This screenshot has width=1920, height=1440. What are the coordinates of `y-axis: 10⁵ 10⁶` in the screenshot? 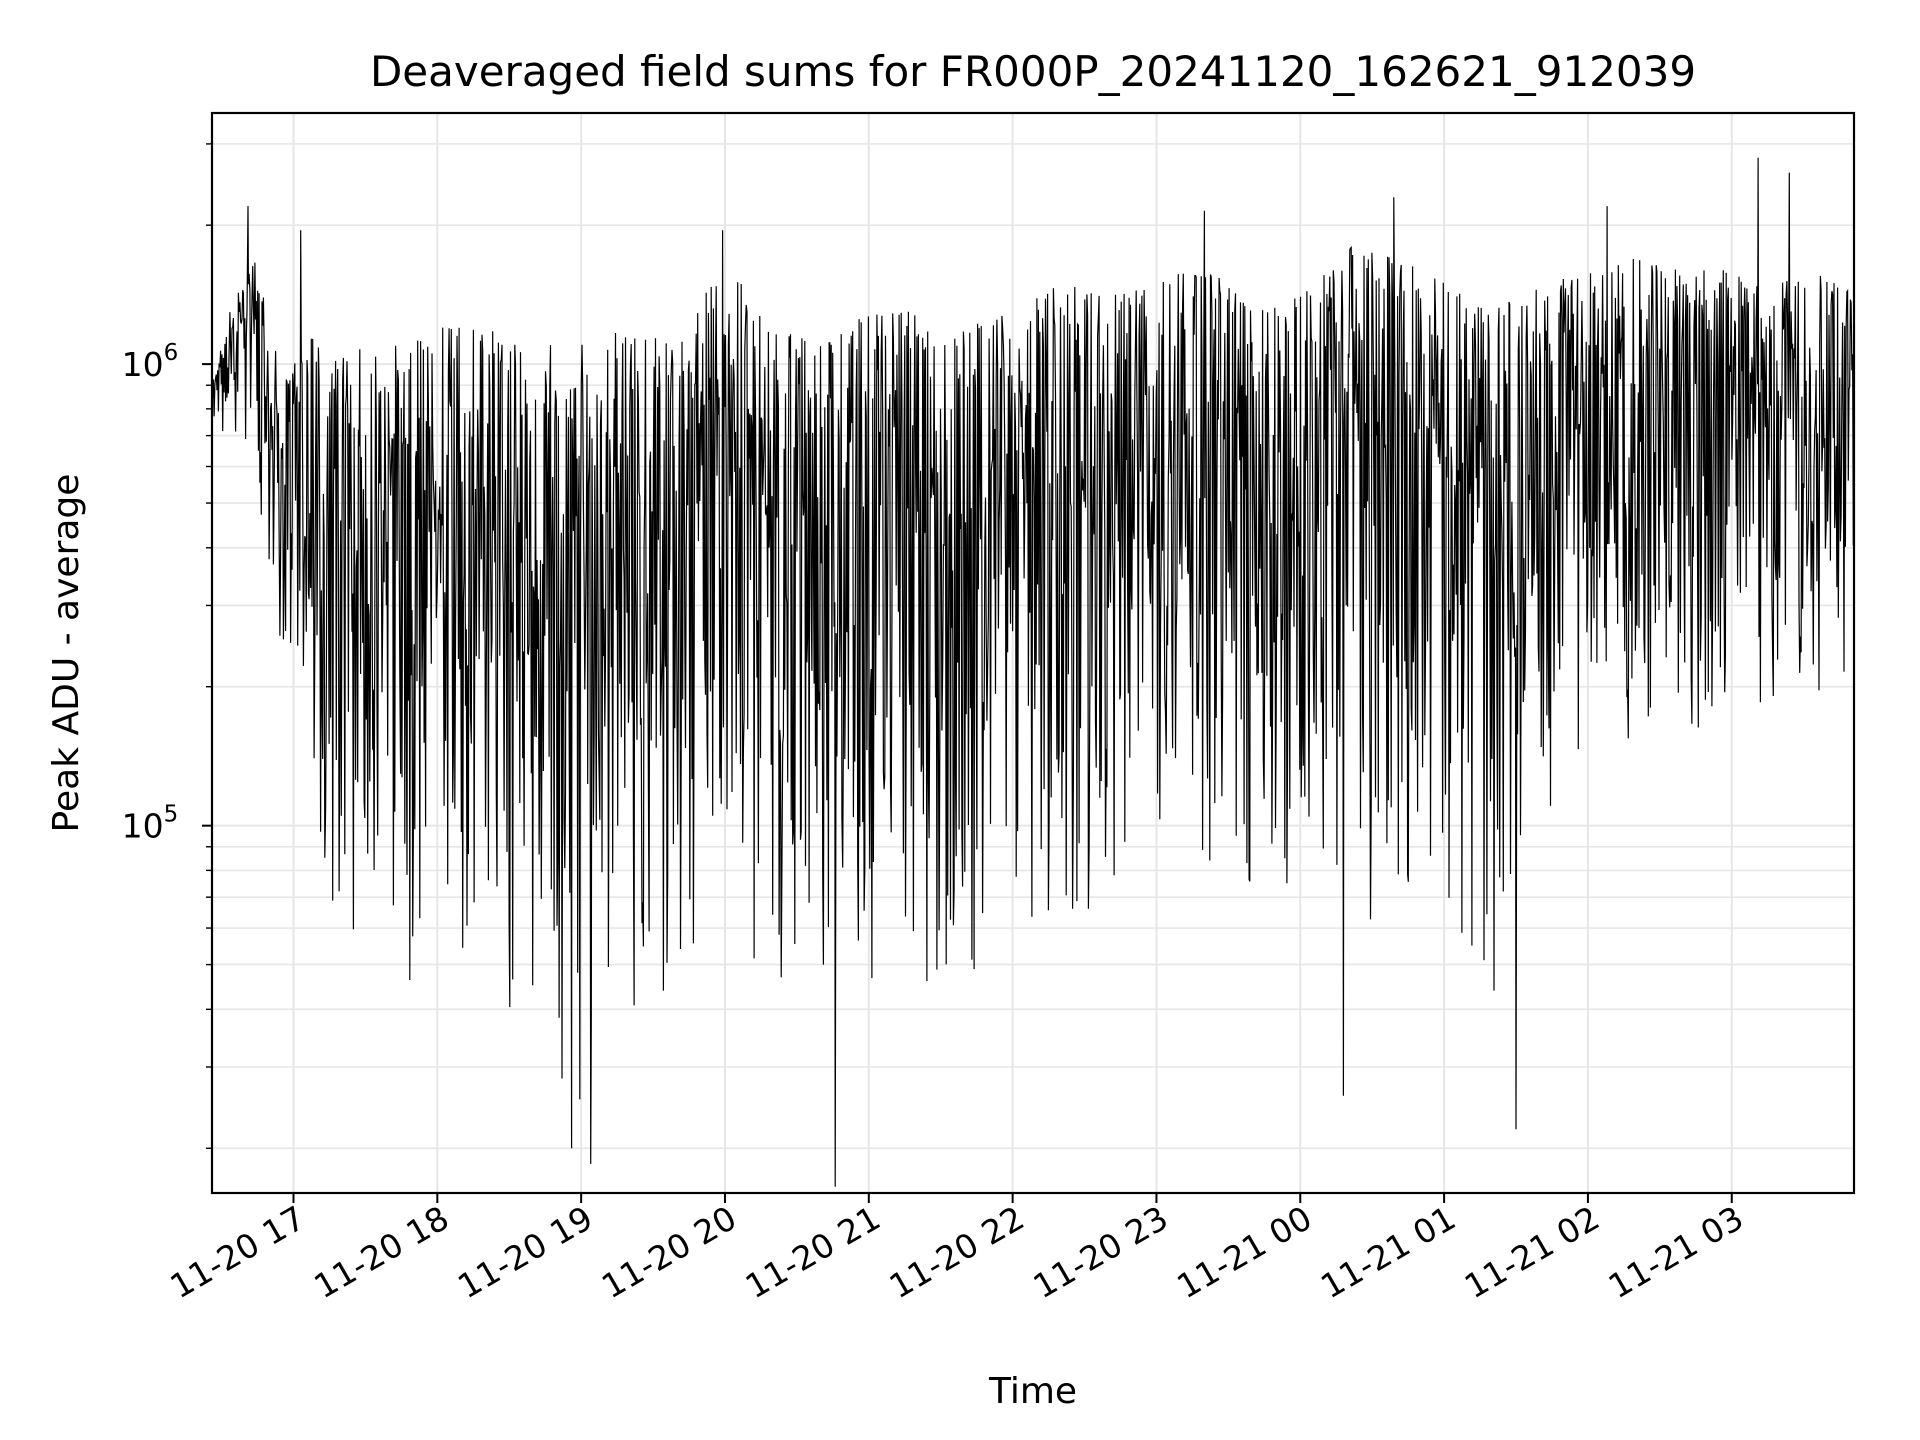 It's located at (167, 646).